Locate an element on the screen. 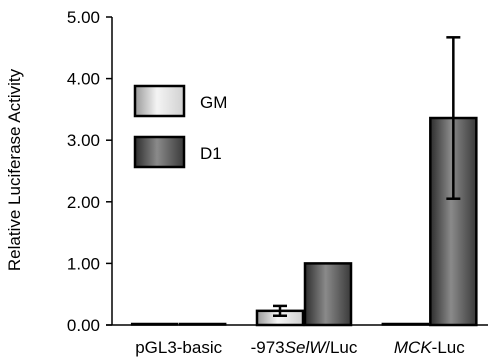 The image size is (491, 362). x-category-label-part: -973 is located at coordinates (268, 347).